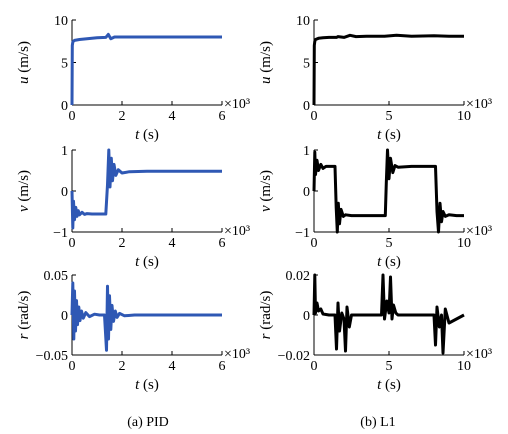 The width and height of the screenshot is (508, 434). What do you see at coordinates (56, 276) in the screenshot?
I see `y-tick-label: 0.05` at bounding box center [56, 276].